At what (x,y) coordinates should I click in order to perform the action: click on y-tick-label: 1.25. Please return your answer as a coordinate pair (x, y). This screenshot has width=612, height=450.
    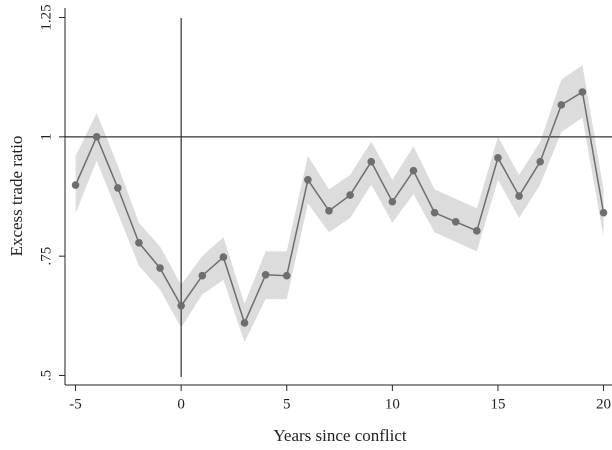
    Looking at the image, I should click on (46, 17).